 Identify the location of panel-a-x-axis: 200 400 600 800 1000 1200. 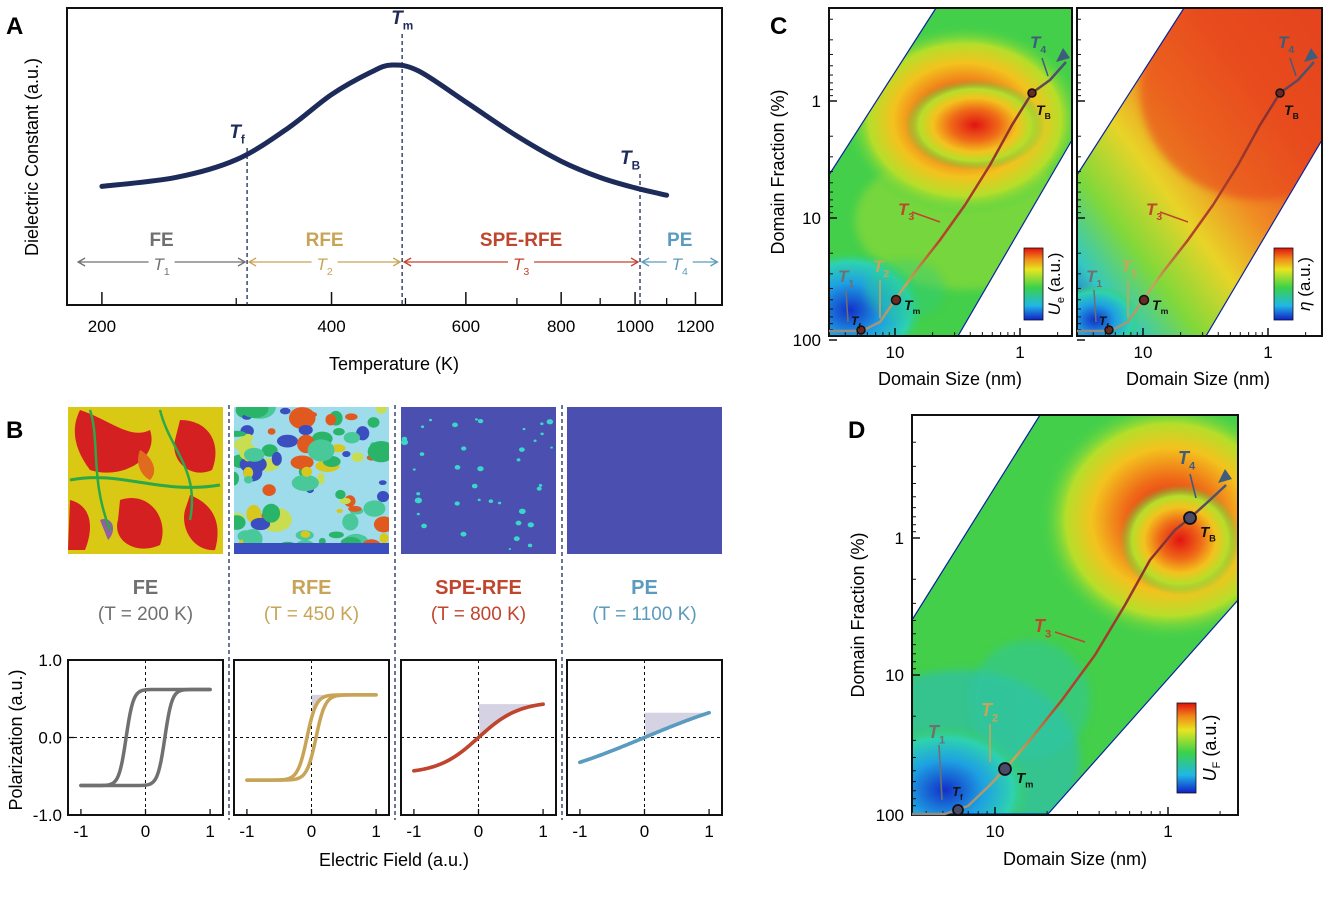
(401, 314).